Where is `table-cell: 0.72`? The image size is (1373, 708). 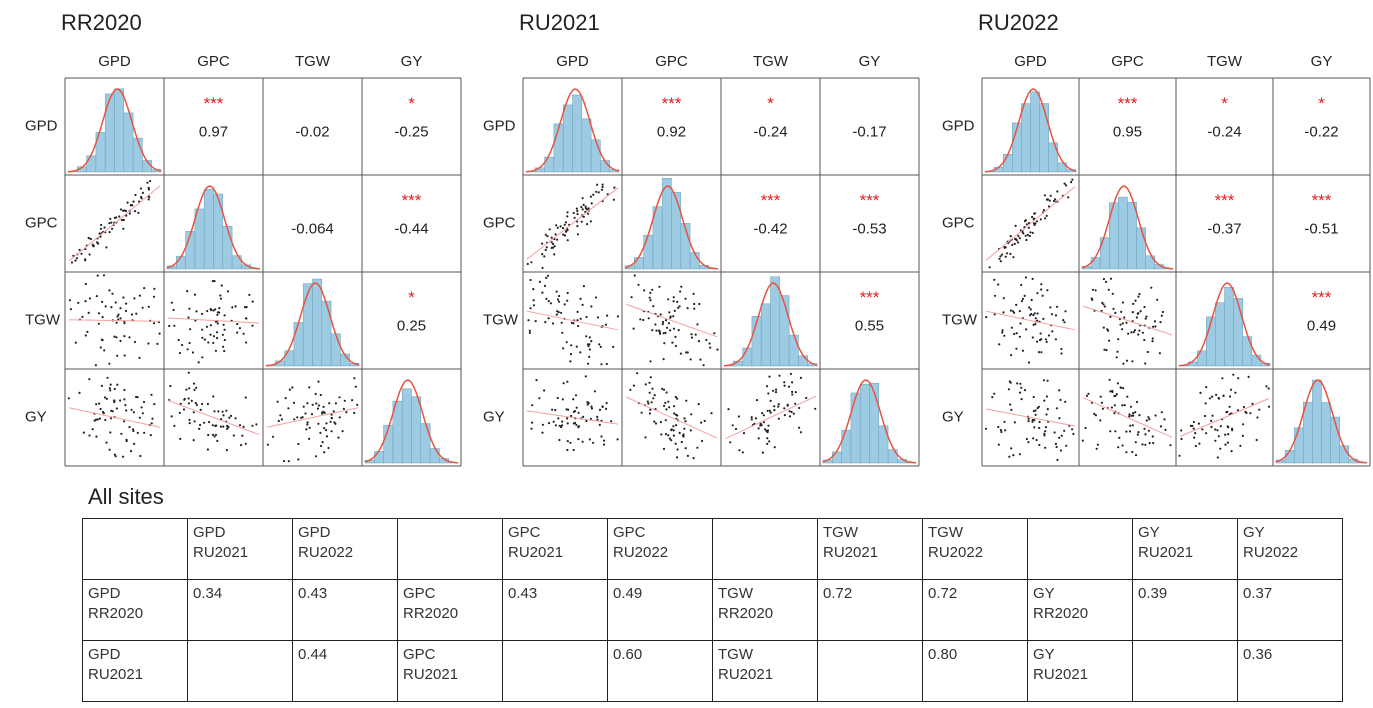
table-cell: 0.72 is located at coordinates (975, 610).